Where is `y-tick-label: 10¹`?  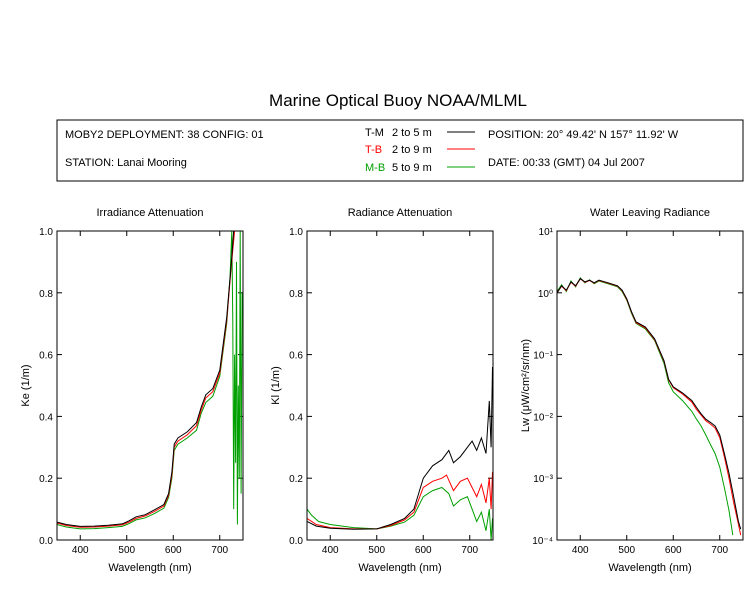
y-tick-label: 10¹ is located at coordinates (546, 232).